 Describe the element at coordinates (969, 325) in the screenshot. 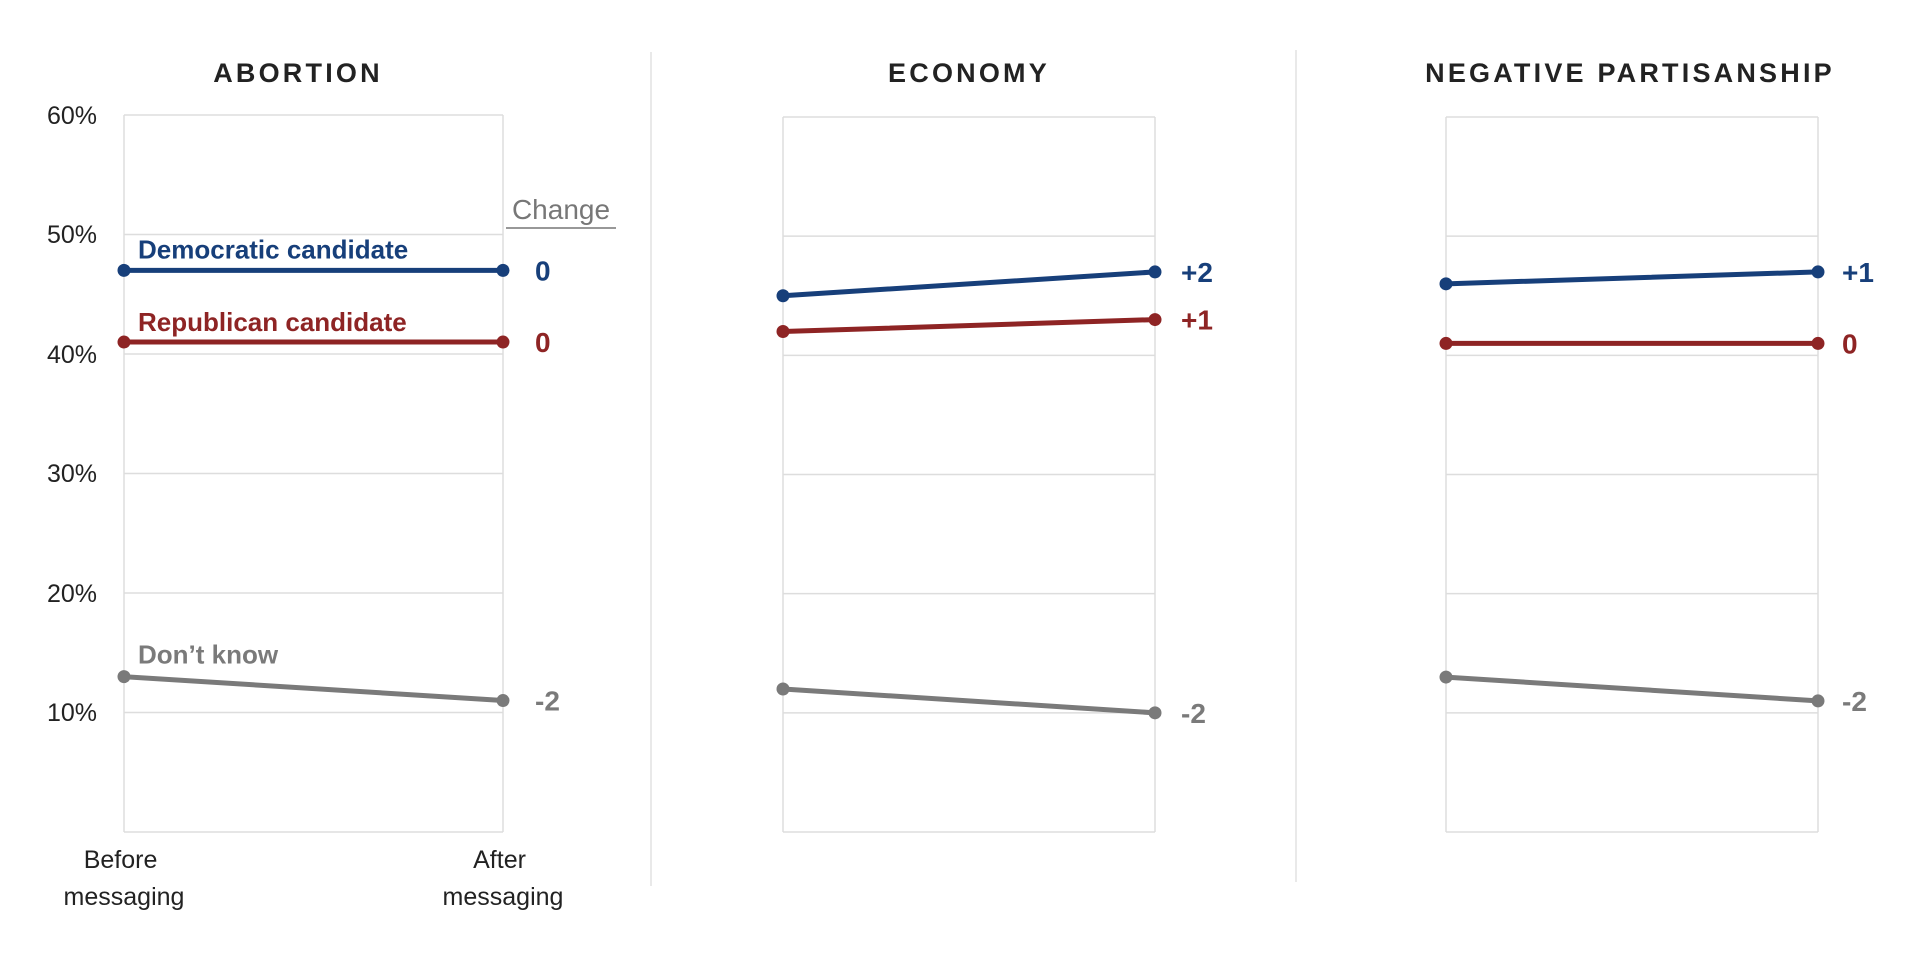

I see `series-line-republican` at that location.